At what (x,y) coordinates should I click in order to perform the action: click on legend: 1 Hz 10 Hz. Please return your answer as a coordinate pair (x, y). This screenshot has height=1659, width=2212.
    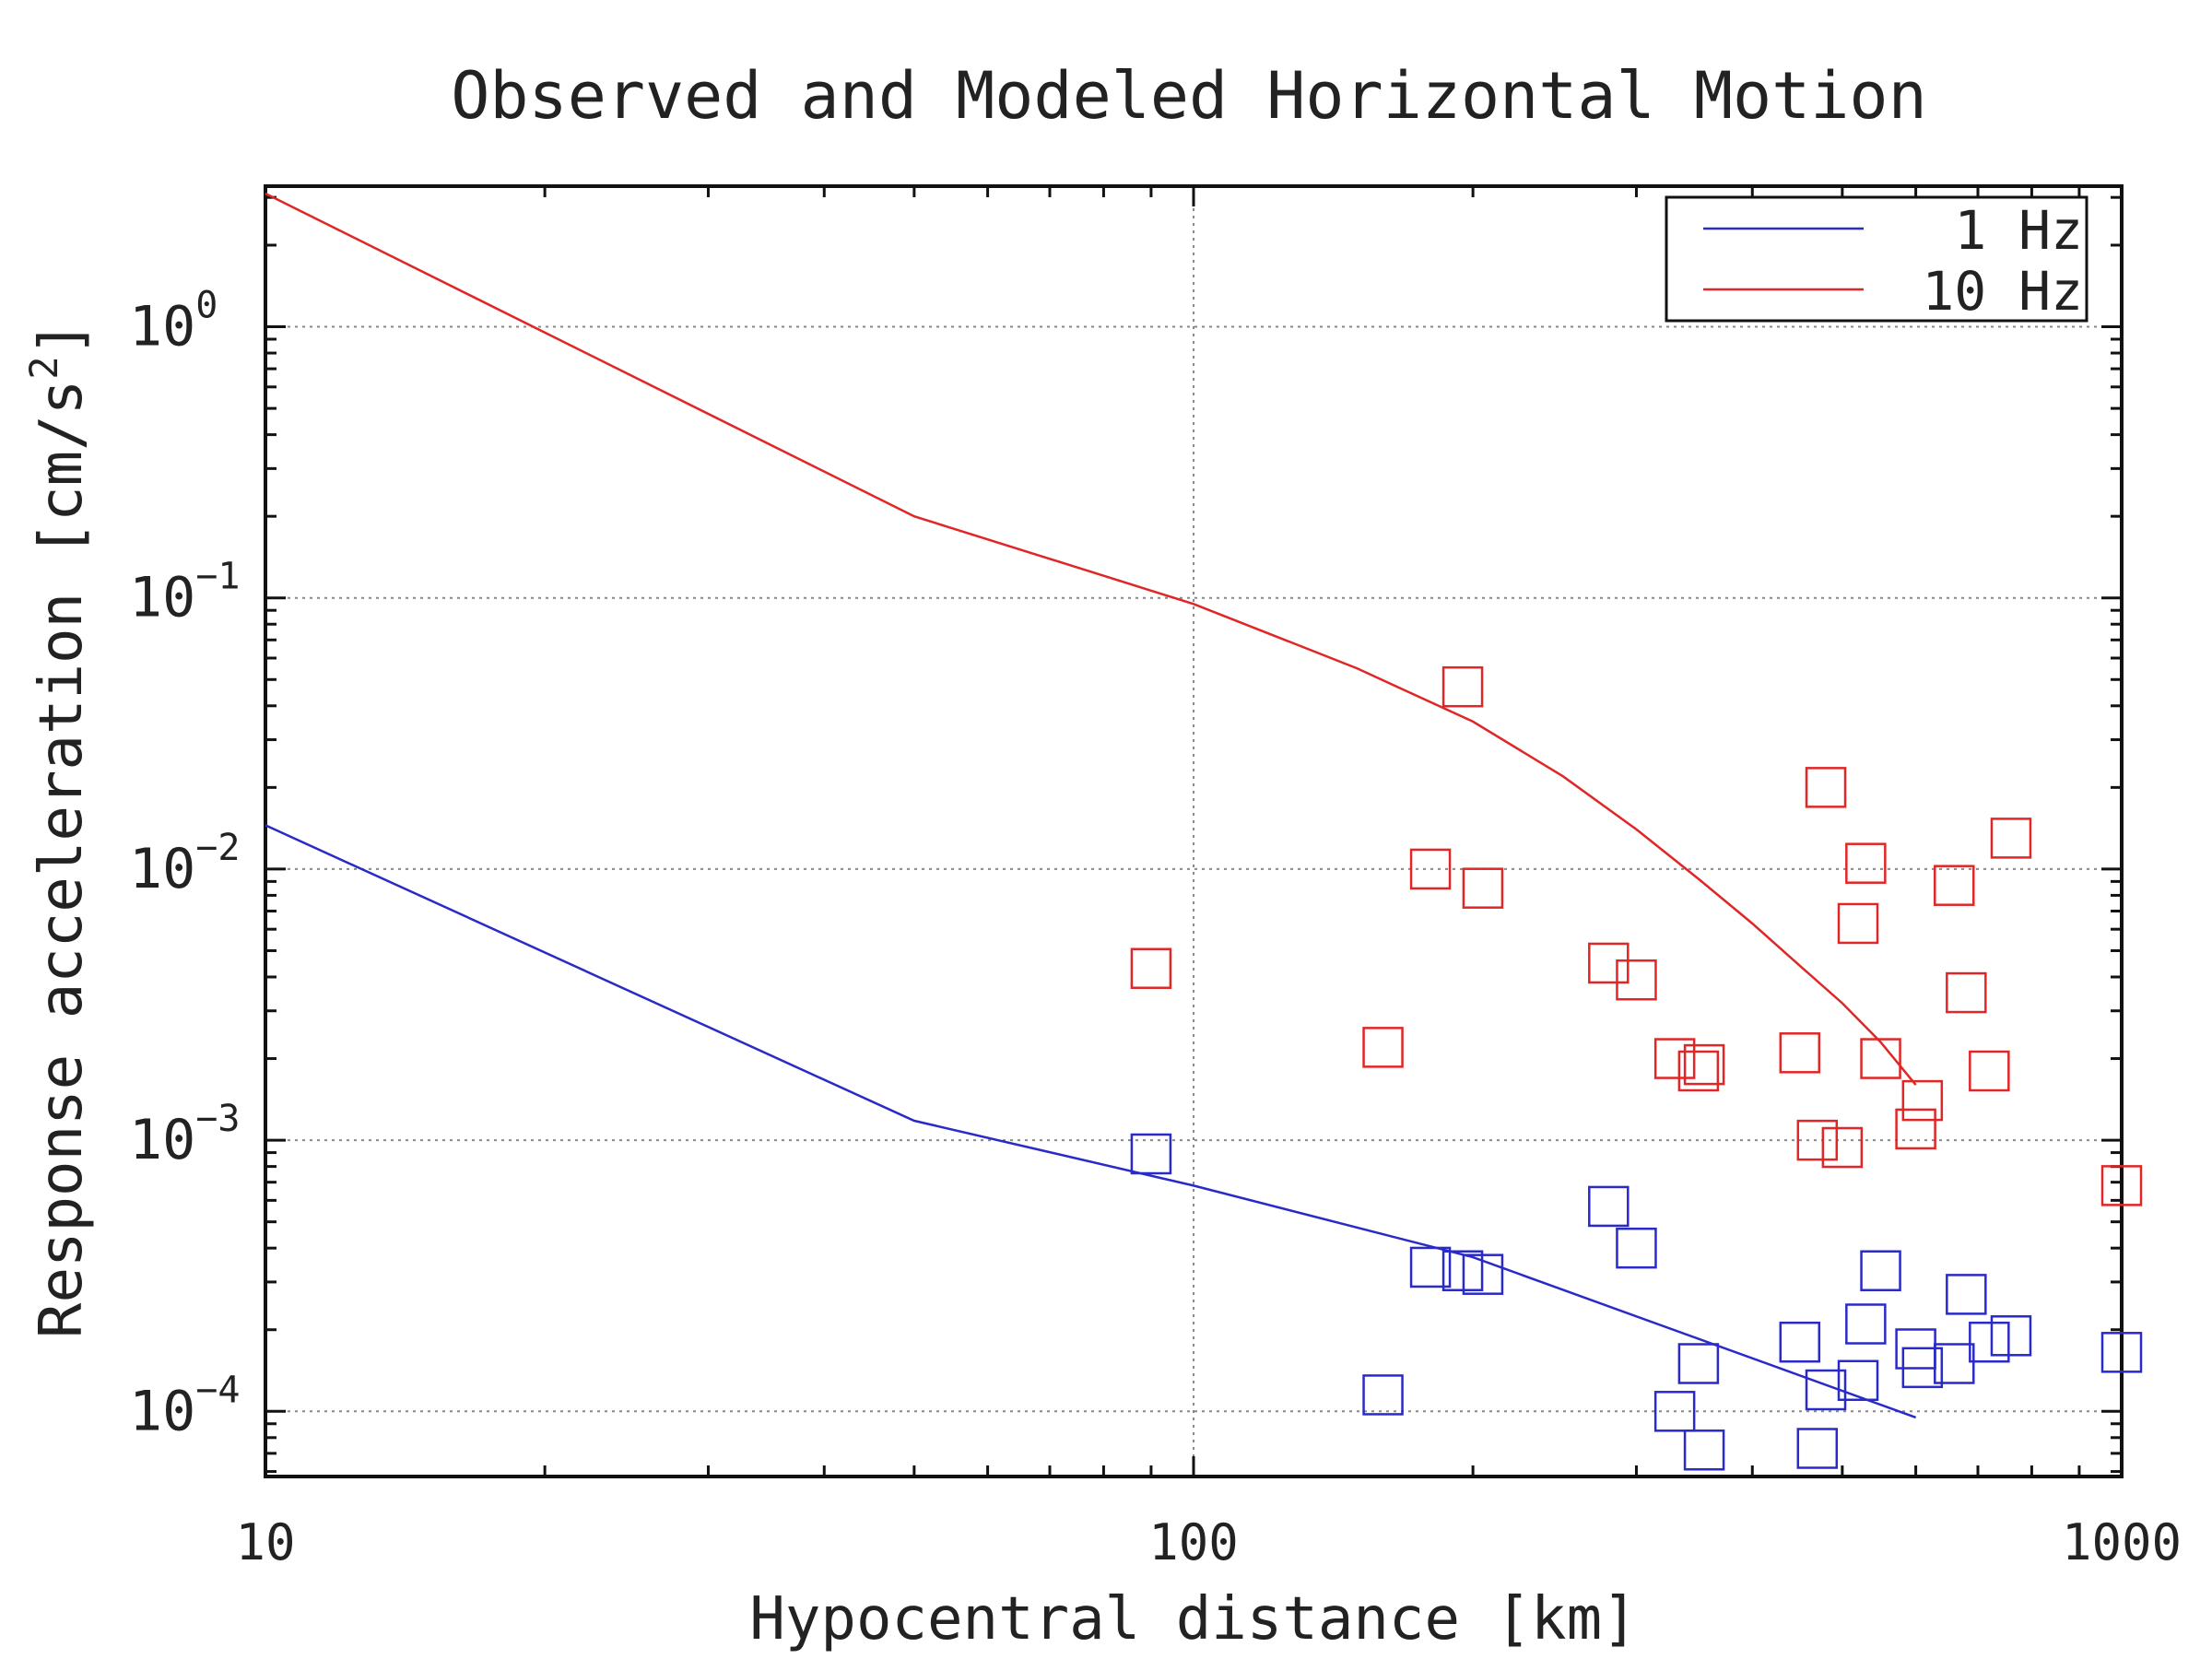
    Looking at the image, I should click on (1876, 259).